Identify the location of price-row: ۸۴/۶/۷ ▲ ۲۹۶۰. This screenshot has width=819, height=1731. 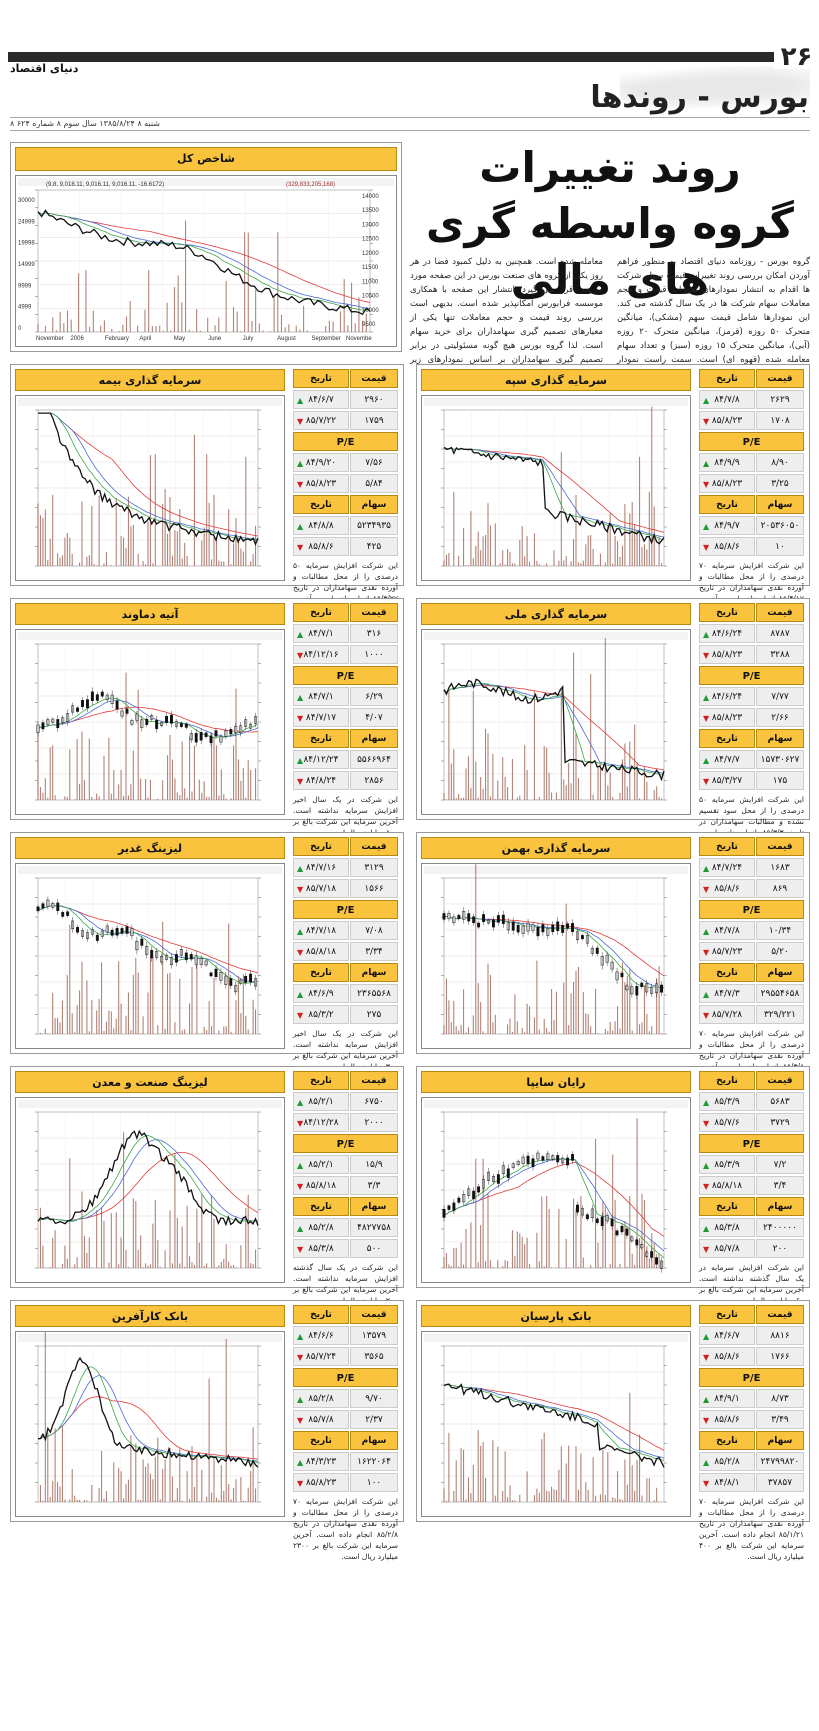
(345, 399).